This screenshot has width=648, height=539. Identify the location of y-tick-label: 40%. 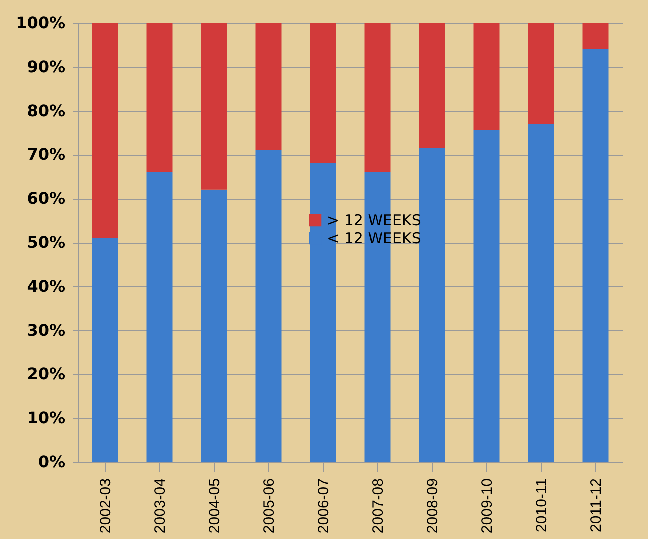
(46, 286).